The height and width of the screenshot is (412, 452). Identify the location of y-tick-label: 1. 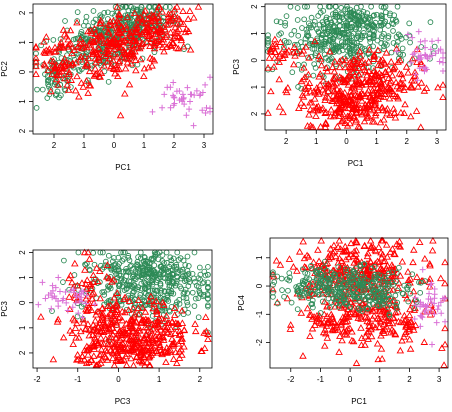
(254, 86).